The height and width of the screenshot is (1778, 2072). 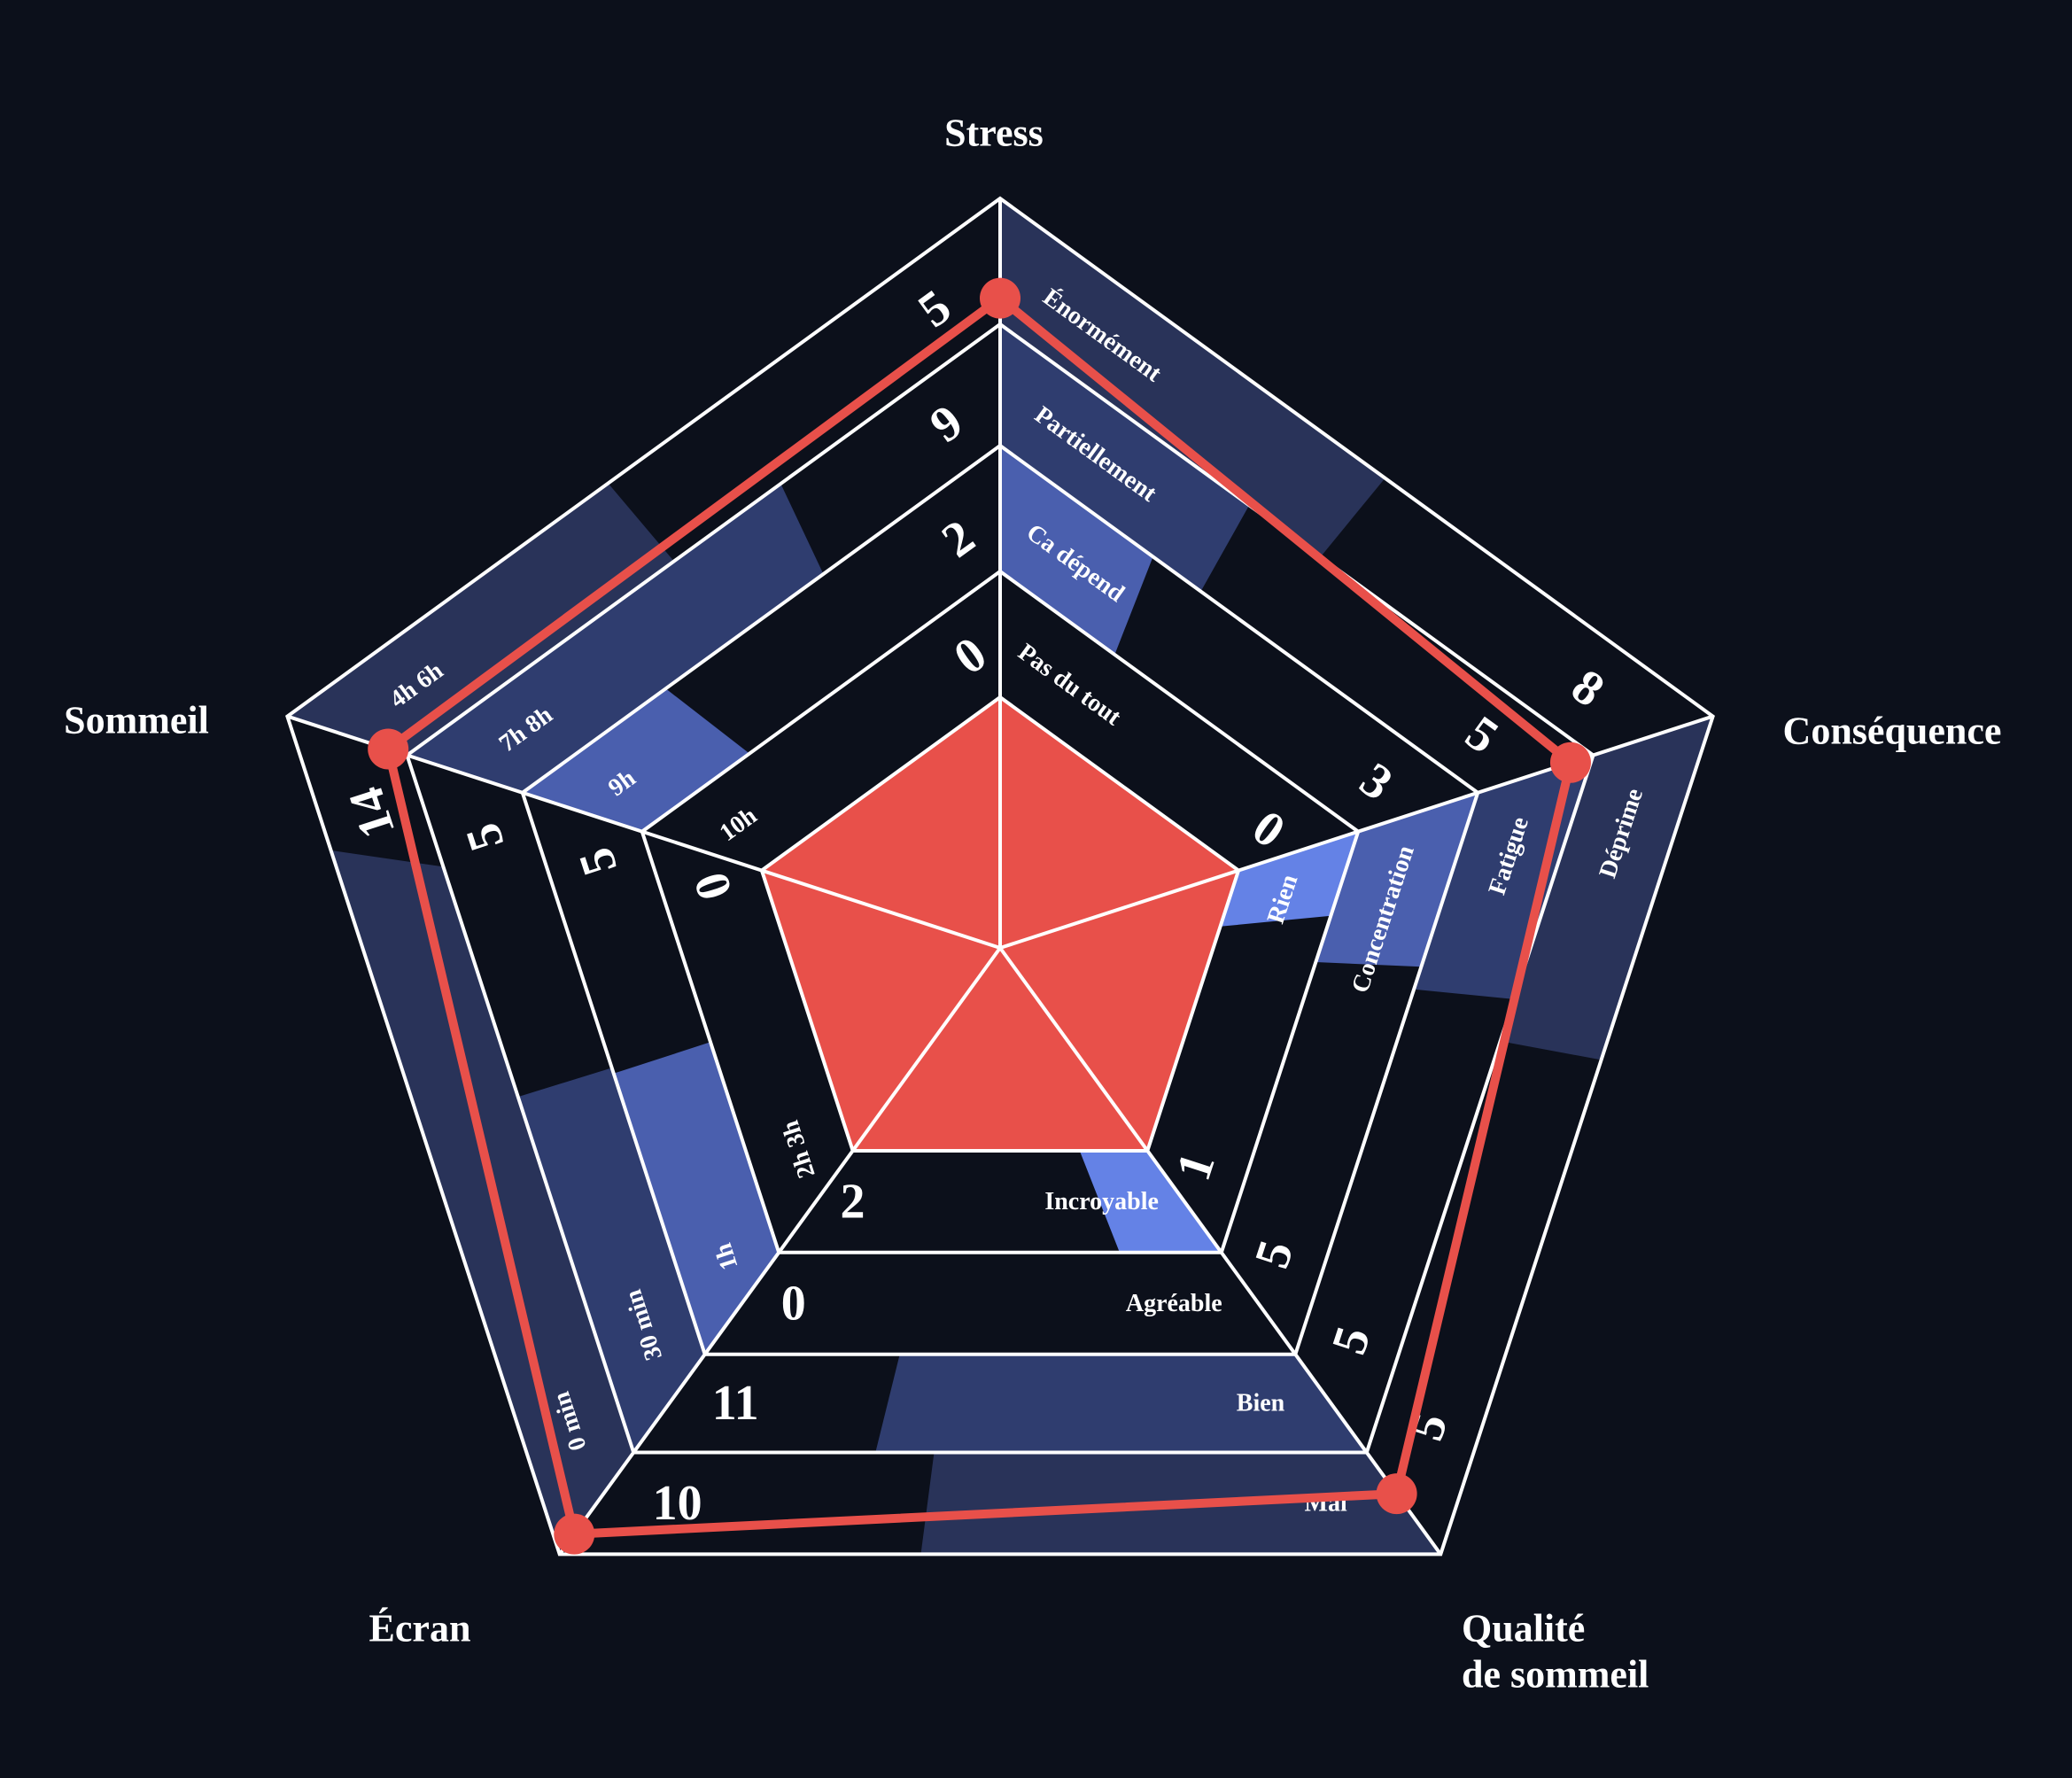 I want to click on band-fill-7h-8h, so click(x=615, y=638).